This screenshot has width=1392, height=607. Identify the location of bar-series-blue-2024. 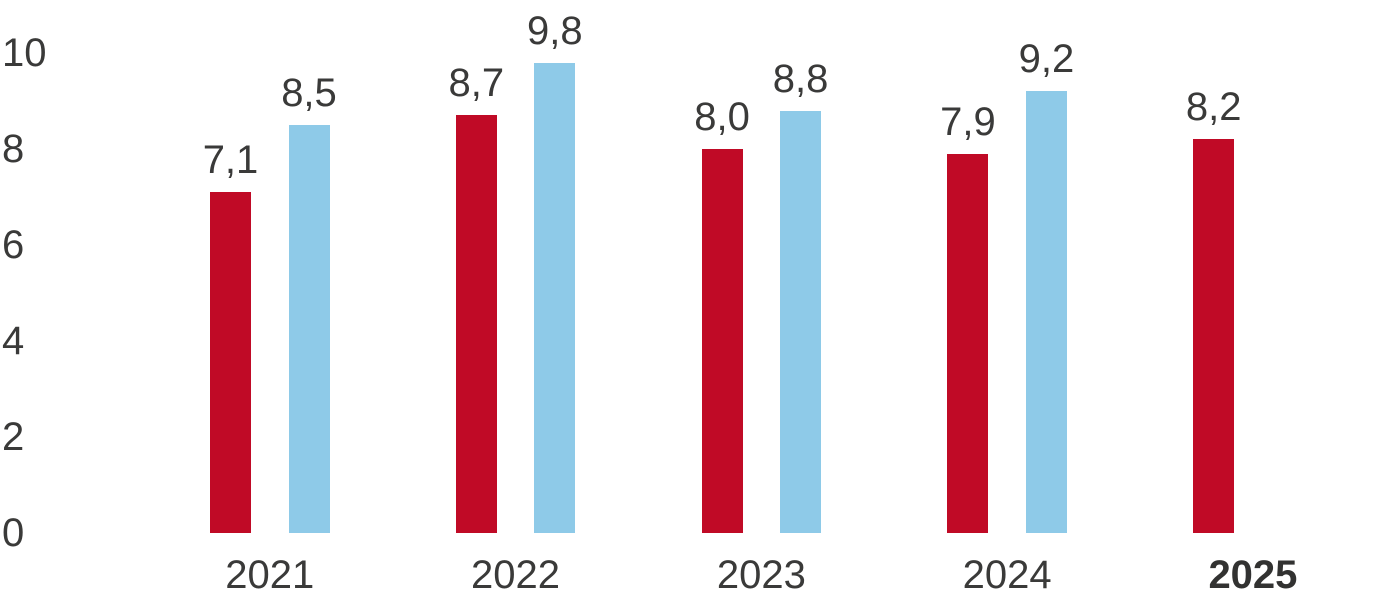
(1046, 312).